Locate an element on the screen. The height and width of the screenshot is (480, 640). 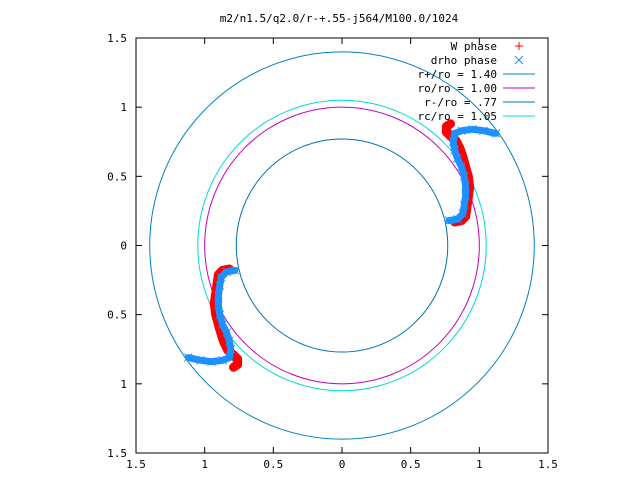
legend-label: drho phase is located at coordinates (464, 60).